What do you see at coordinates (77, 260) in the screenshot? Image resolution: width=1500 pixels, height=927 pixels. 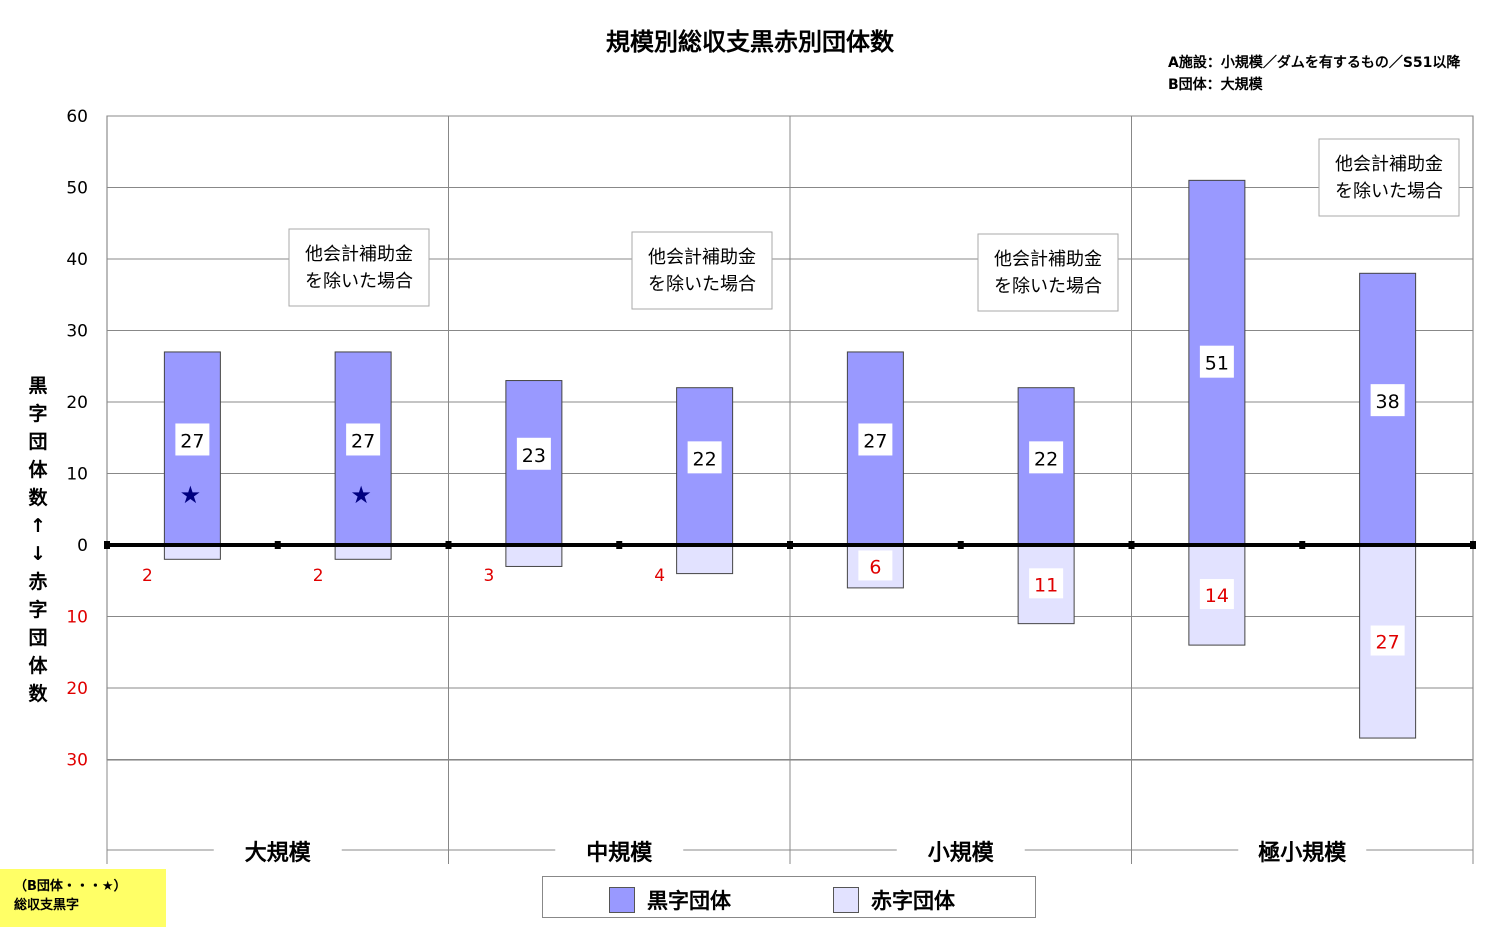 I see `y-tick-label: 40` at bounding box center [77, 260].